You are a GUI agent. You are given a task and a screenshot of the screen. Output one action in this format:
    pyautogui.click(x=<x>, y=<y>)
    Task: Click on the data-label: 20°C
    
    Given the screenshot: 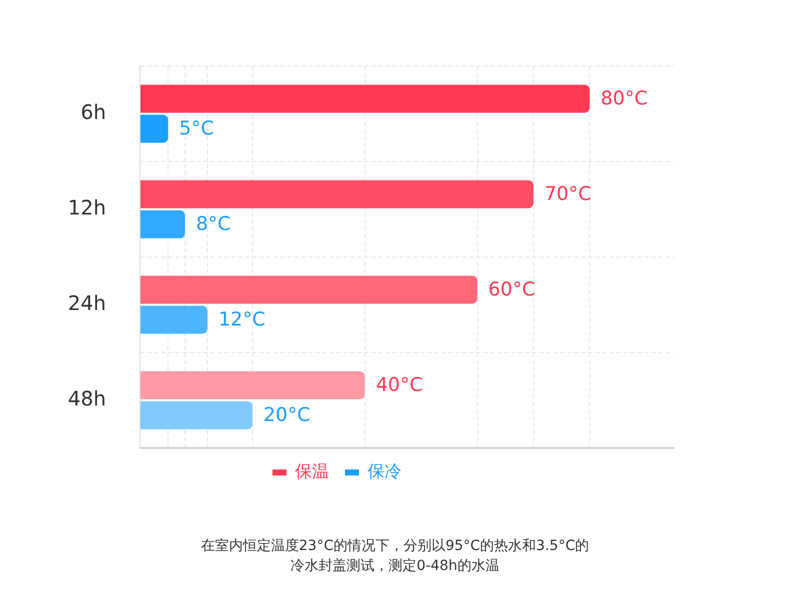 What is the action you would take?
    pyautogui.click(x=286, y=415)
    